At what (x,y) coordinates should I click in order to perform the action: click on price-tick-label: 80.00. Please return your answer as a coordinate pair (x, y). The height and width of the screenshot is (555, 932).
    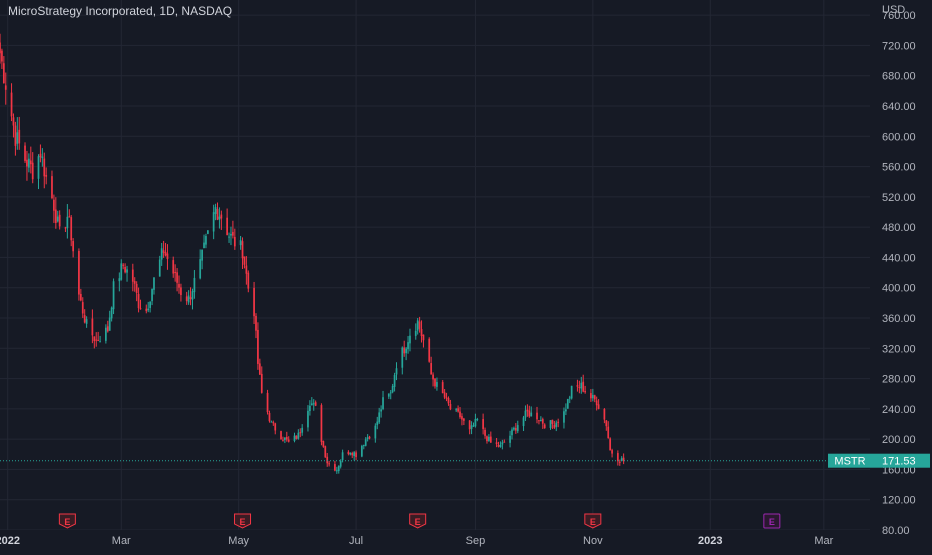
    Looking at the image, I should click on (896, 531).